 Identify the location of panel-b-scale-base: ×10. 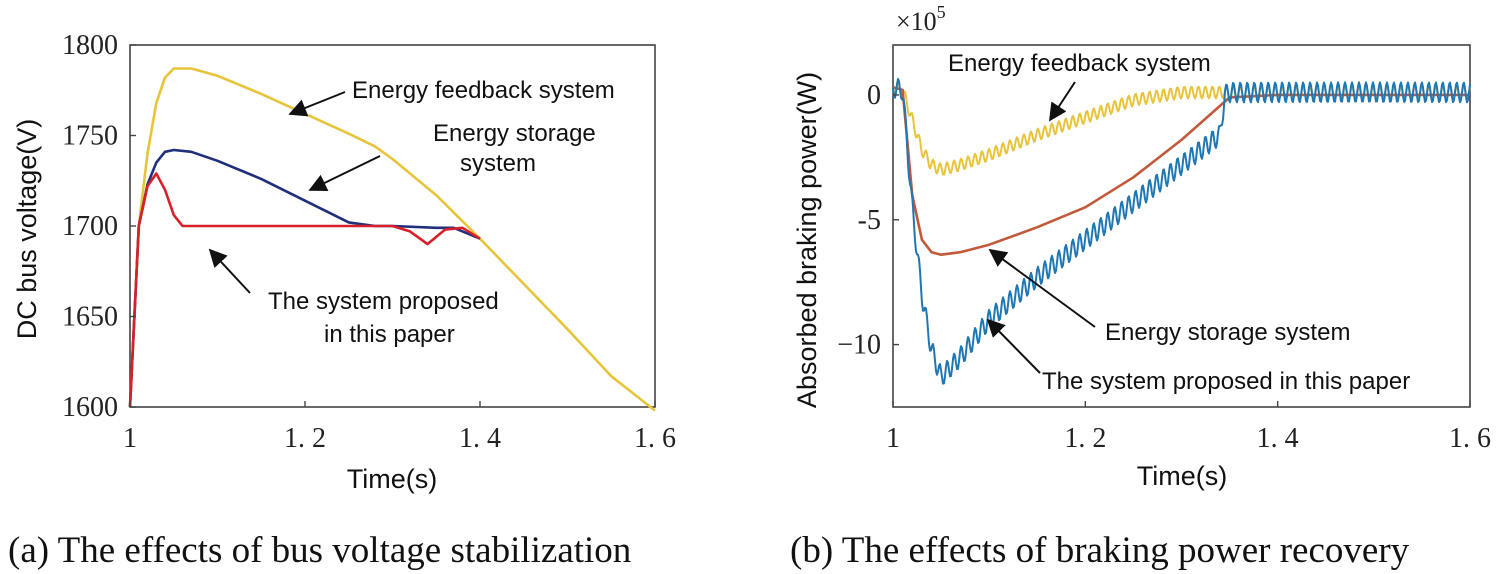
(916, 21).